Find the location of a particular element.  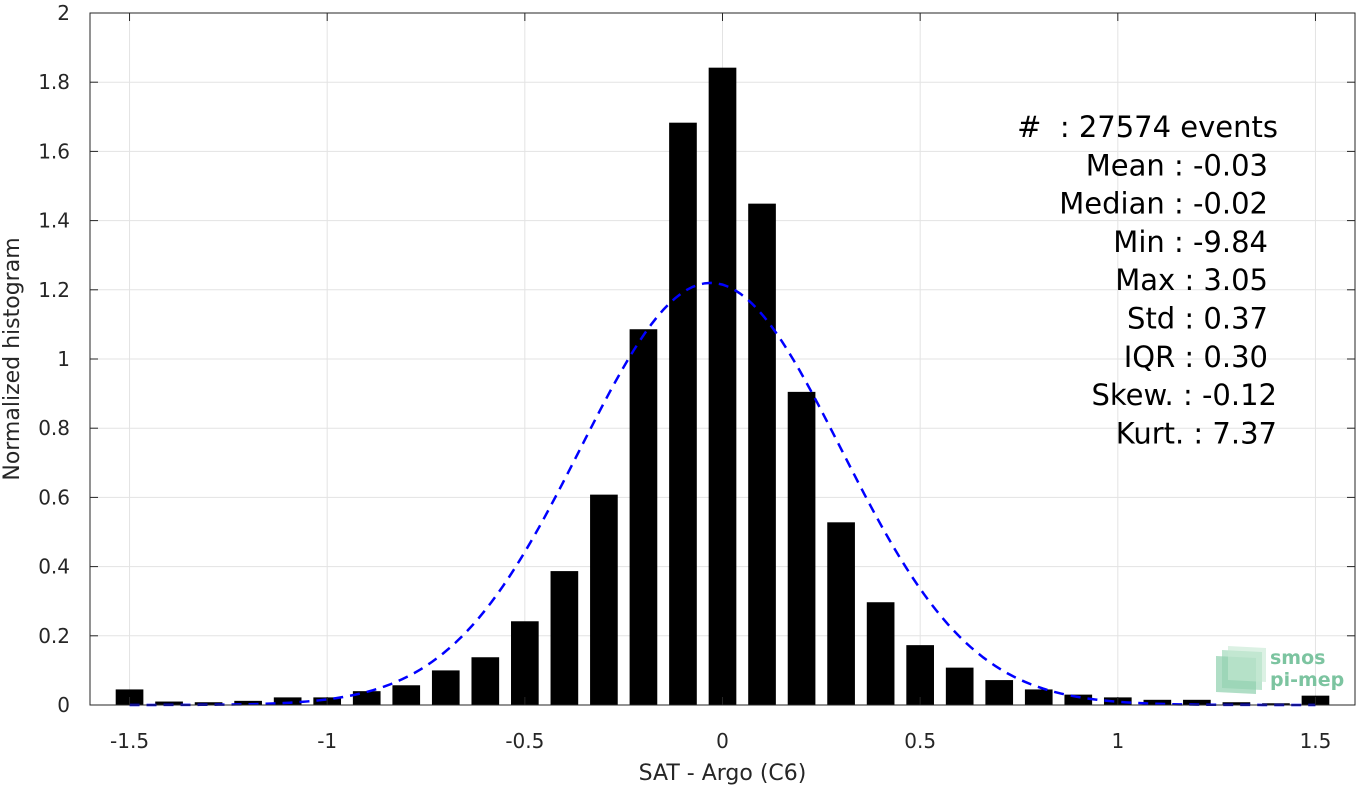

y-tick-label: 0.2 is located at coordinates (54, 636).